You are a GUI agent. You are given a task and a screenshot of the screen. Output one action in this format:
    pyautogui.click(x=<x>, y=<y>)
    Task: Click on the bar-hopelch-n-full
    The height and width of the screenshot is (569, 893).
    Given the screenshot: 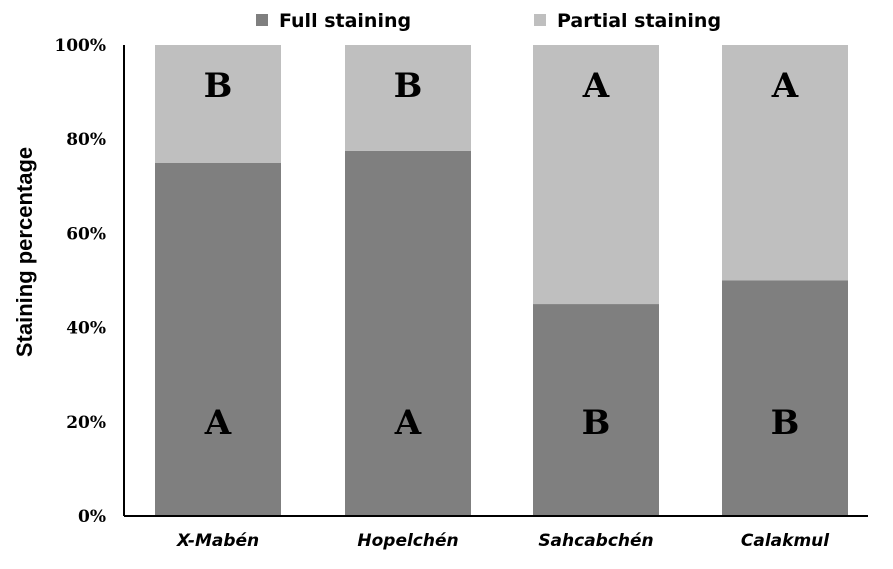 What is the action you would take?
    pyautogui.click(x=408, y=333)
    